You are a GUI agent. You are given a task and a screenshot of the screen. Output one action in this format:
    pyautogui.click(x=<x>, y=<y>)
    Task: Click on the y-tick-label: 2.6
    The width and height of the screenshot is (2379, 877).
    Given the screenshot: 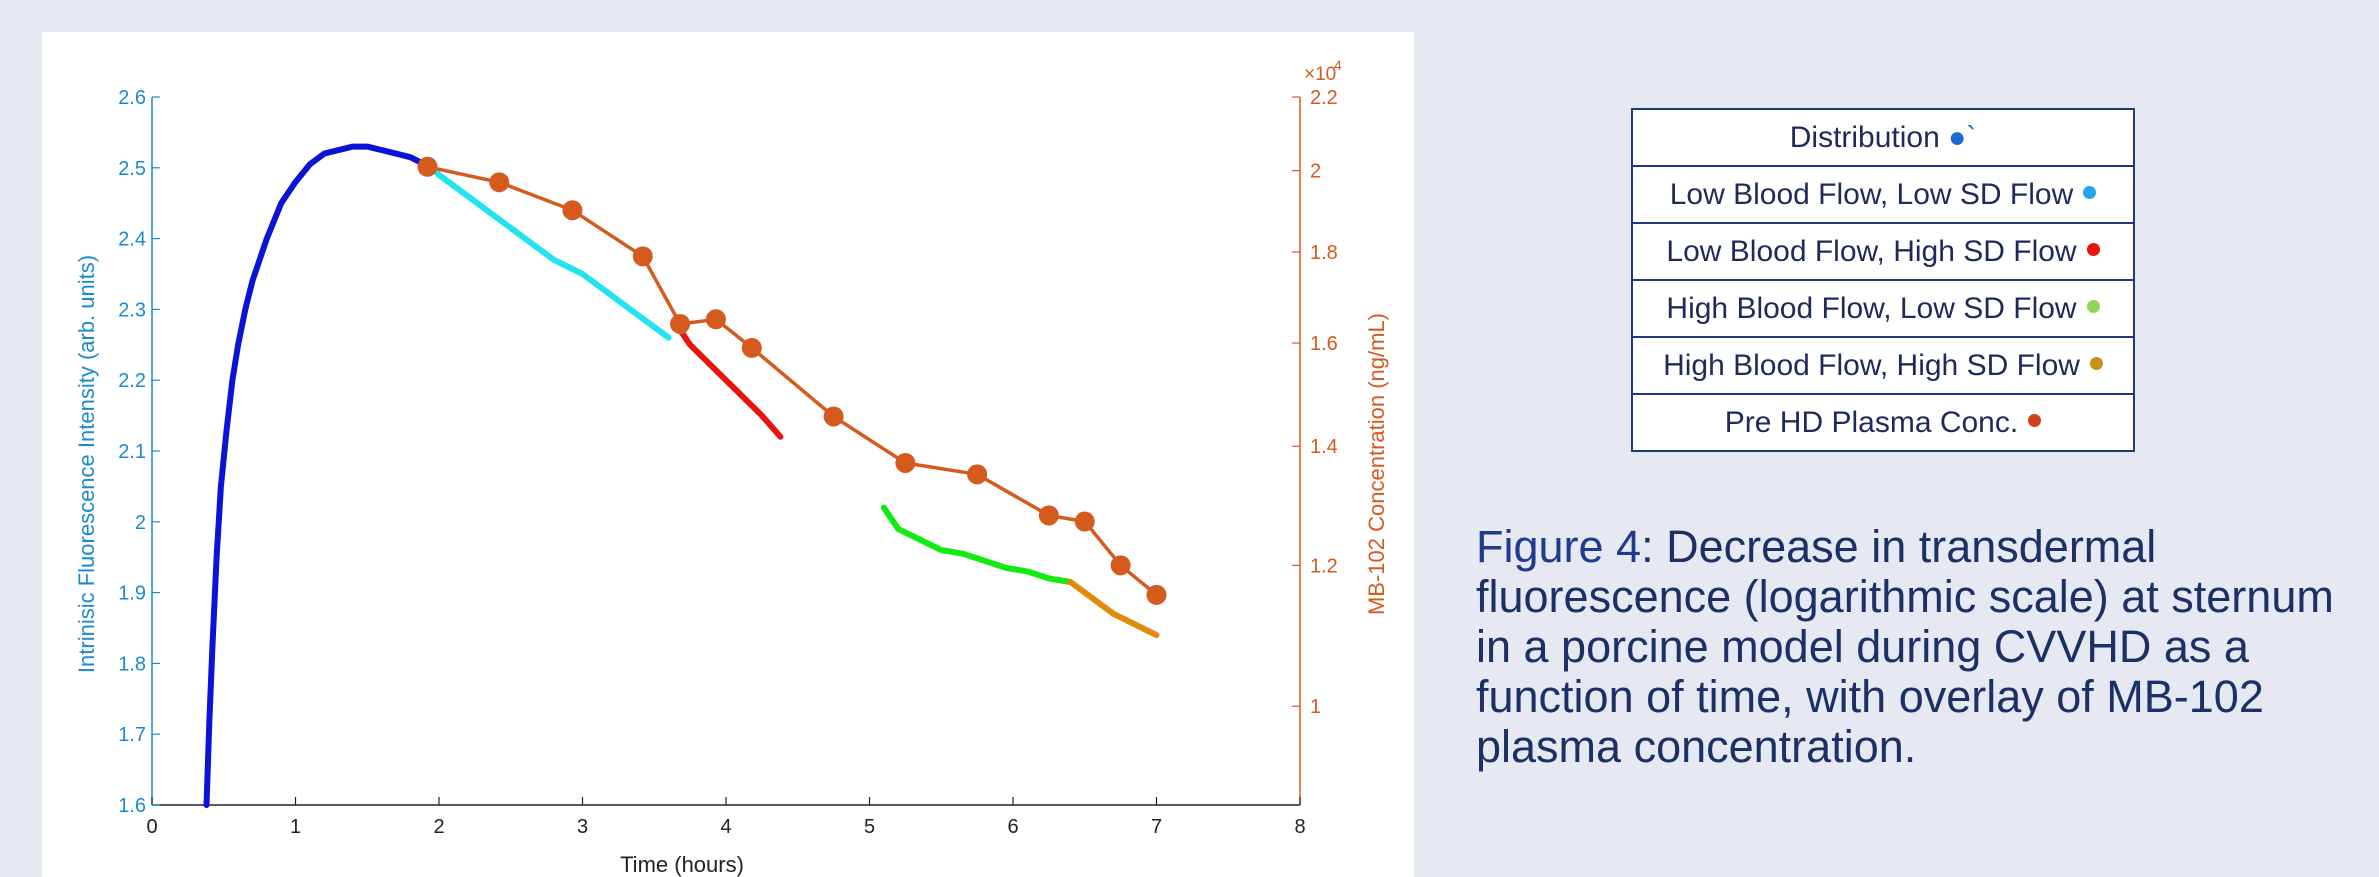 What is the action you would take?
    pyautogui.click(x=132, y=98)
    